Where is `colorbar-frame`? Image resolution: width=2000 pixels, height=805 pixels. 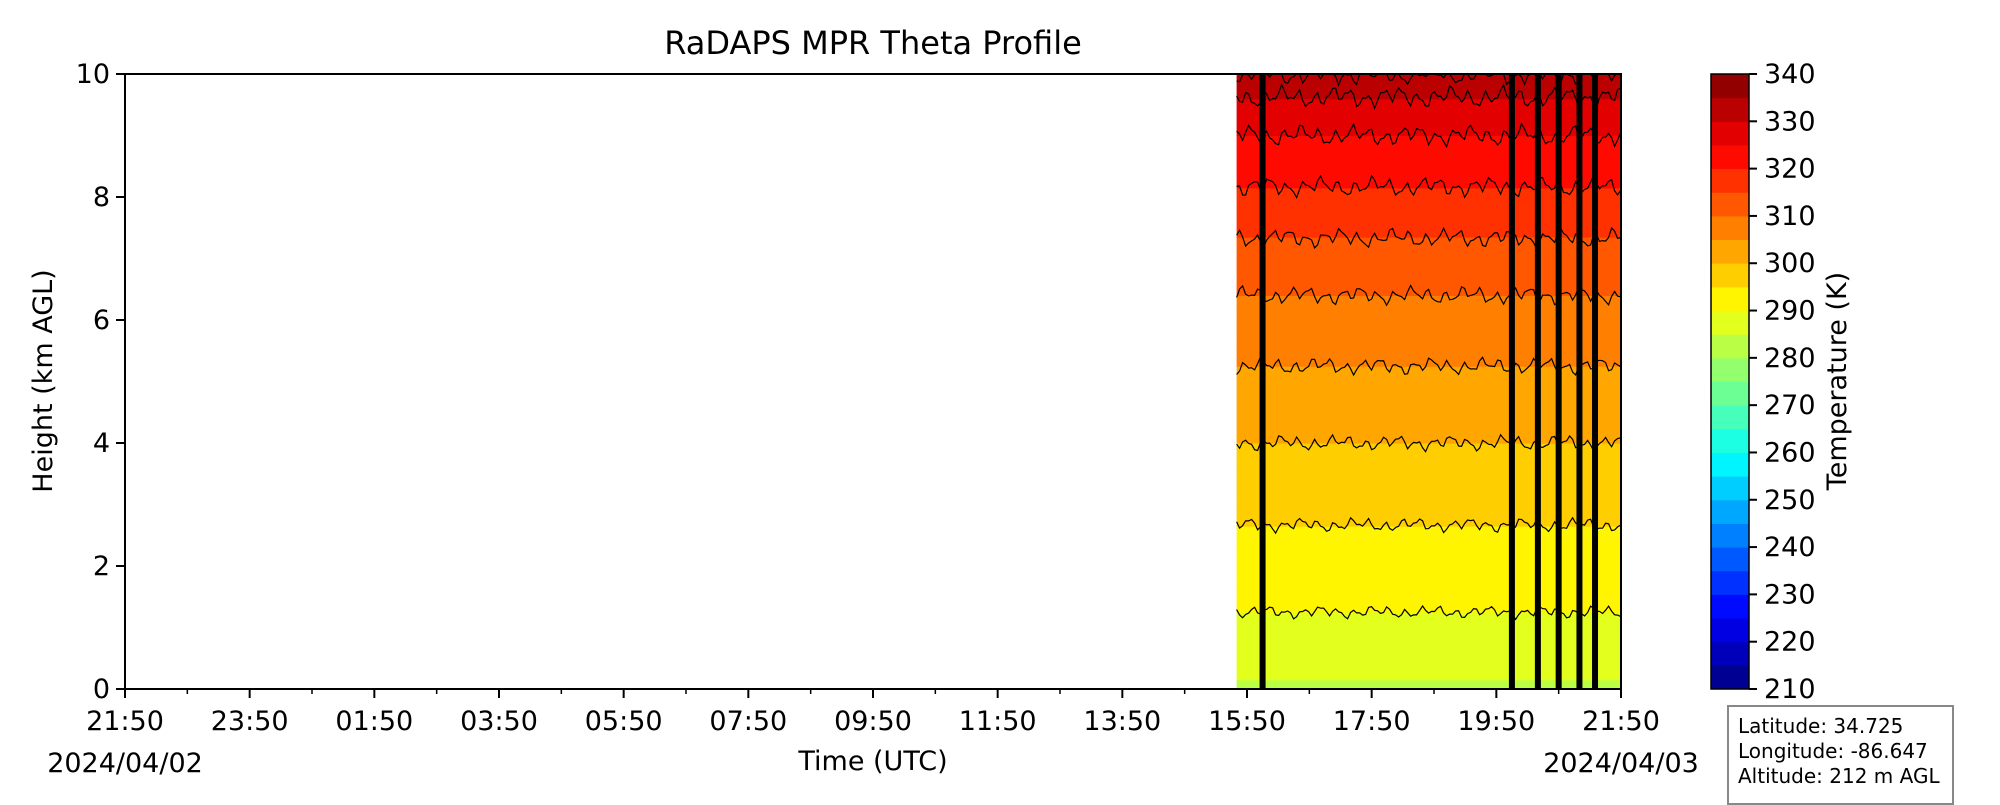 colorbar-frame is located at coordinates (1730, 381).